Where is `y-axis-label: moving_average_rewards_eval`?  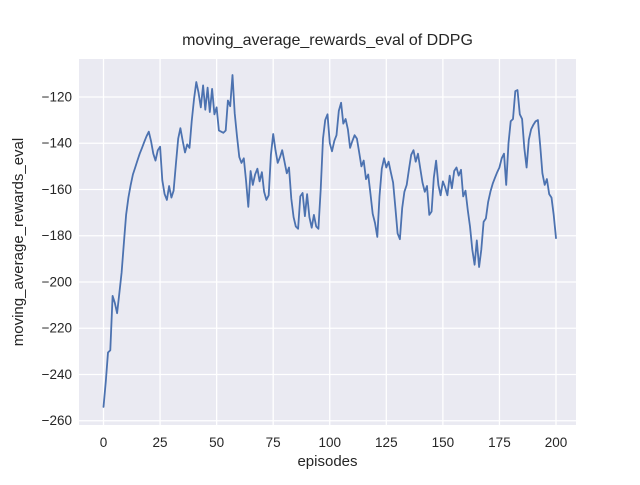
y-axis-label: moving_average_rewards_eval is located at coordinates (18, 242).